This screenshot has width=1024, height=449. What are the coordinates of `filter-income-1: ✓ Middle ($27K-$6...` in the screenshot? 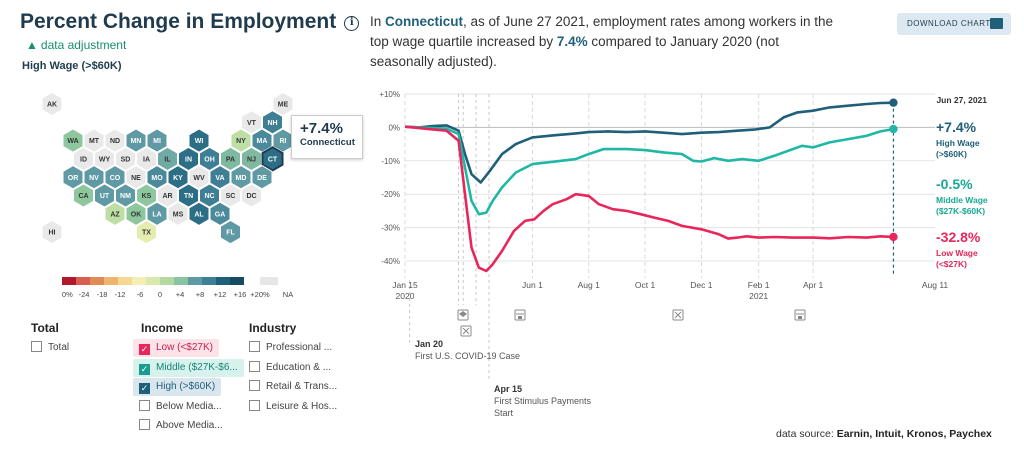 It's located at (188, 367).